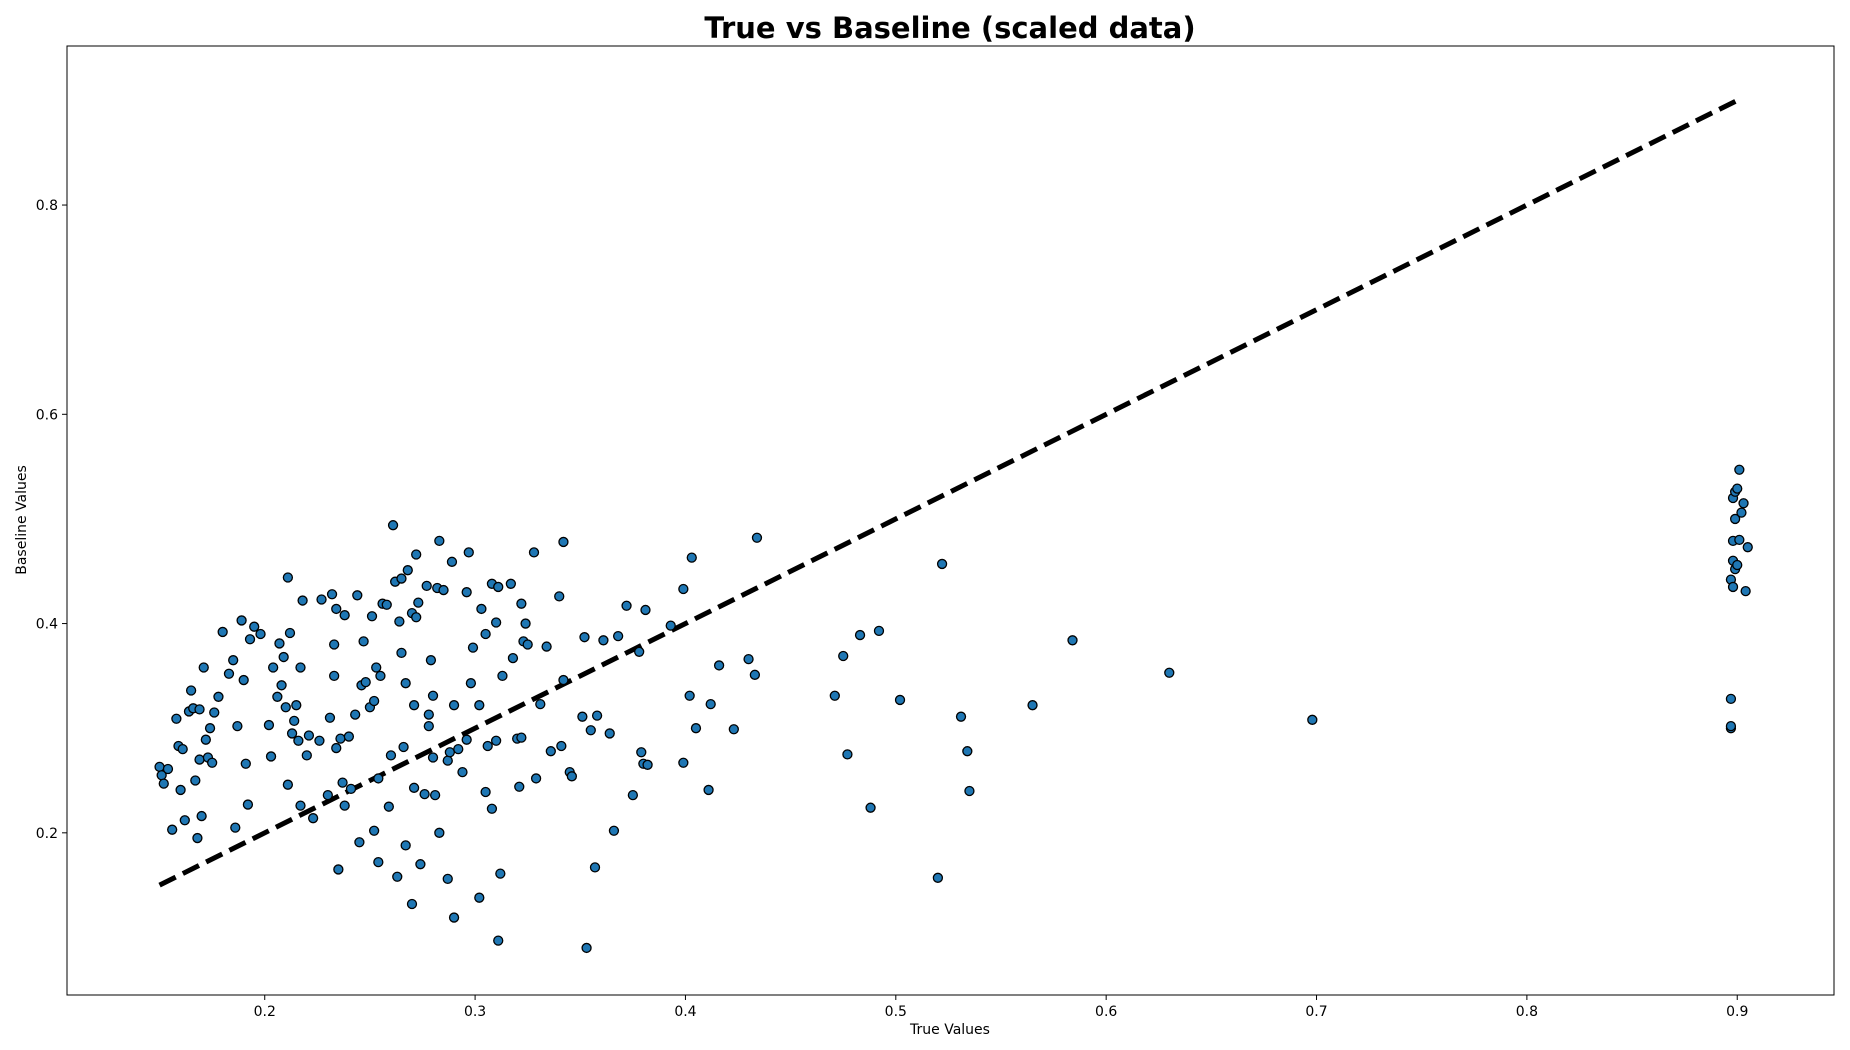  I want to click on x-tick-label: 0.5, so click(896, 1012).